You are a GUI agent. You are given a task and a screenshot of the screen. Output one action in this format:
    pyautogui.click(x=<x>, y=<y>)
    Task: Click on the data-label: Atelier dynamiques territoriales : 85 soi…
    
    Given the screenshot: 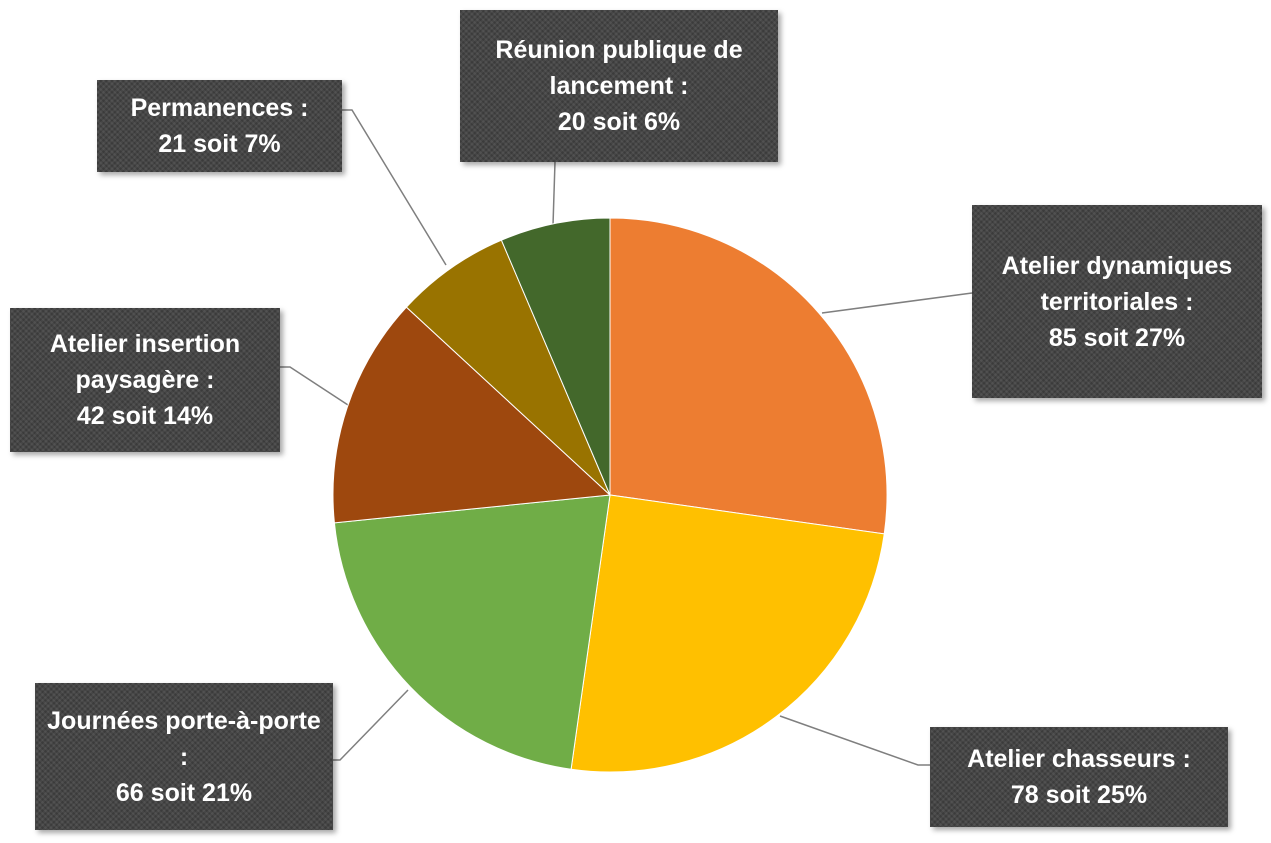 What is the action you would take?
    pyautogui.click(x=1117, y=301)
    